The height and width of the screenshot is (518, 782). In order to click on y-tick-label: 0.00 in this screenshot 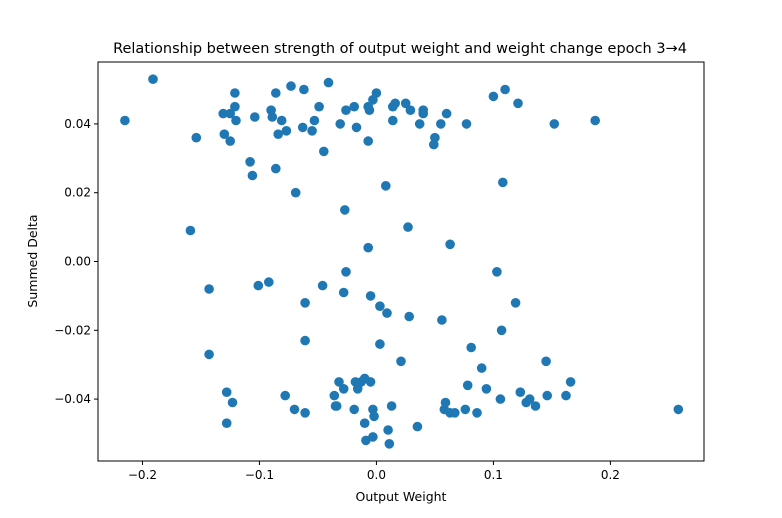, I will do `click(77, 262)`.